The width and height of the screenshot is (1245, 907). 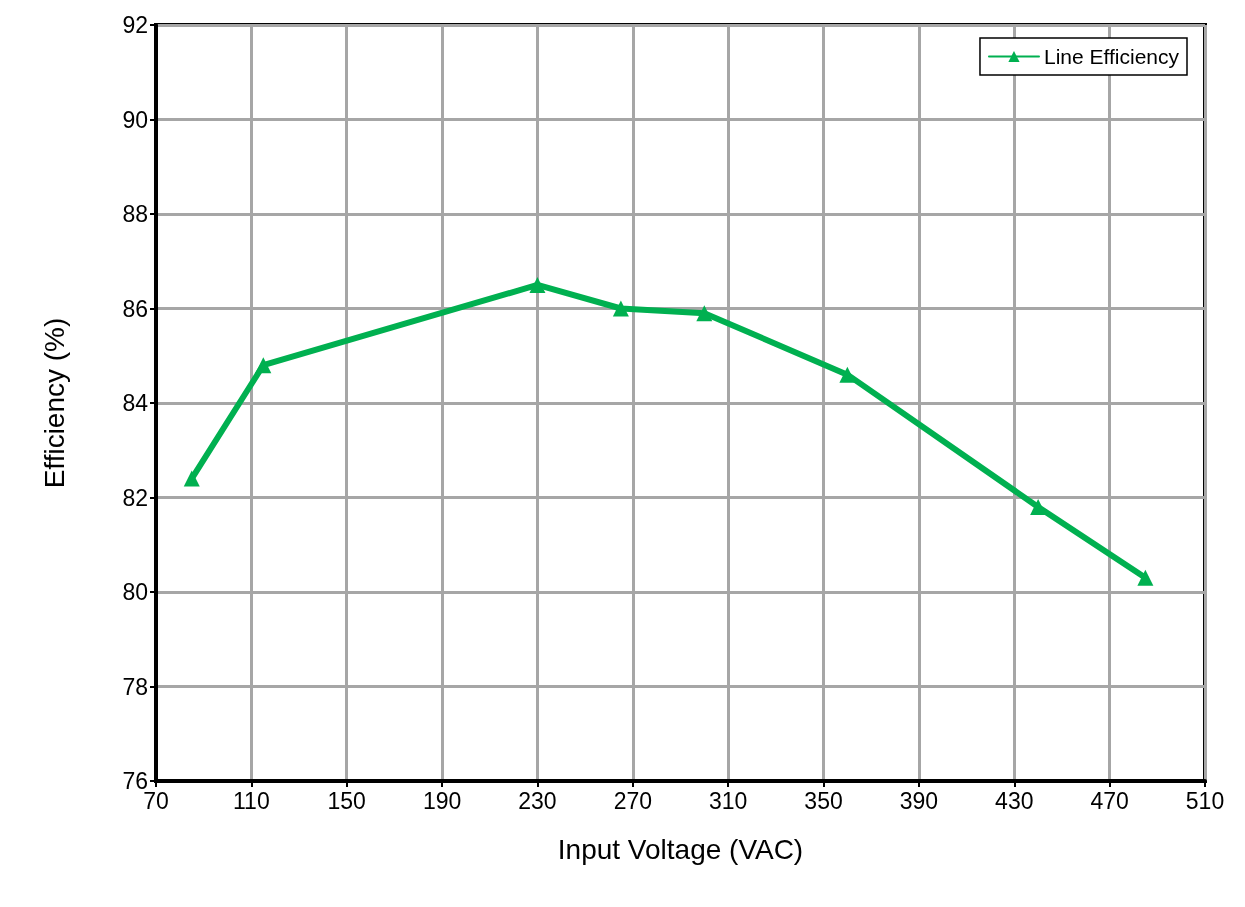 What do you see at coordinates (919, 800) in the screenshot?
I see `x-tick-label: 390` at bounding box center [919, 800].